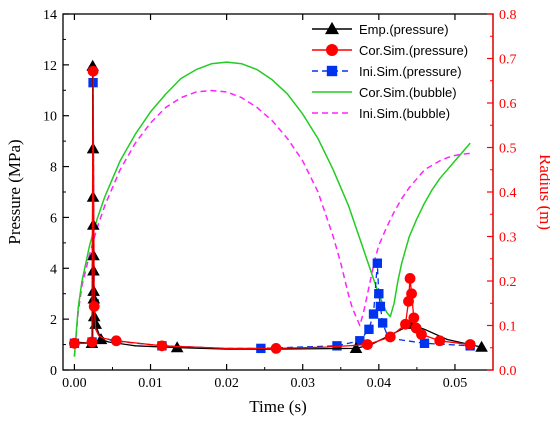  What do you see at coordinates (508, 238) in the screenshot?
I see `right-y-tick-label: 0.3` at bounding box center [508, 238].